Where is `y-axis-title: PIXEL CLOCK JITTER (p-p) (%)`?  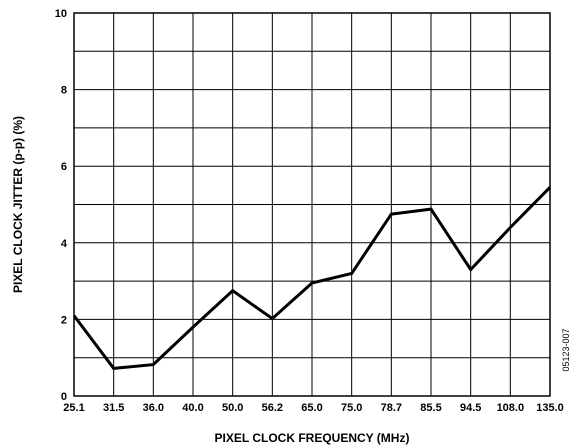 y-axis-title: PIXEL CLOCK JITTER (p-p) (%) is located at coordinates (18, 204).